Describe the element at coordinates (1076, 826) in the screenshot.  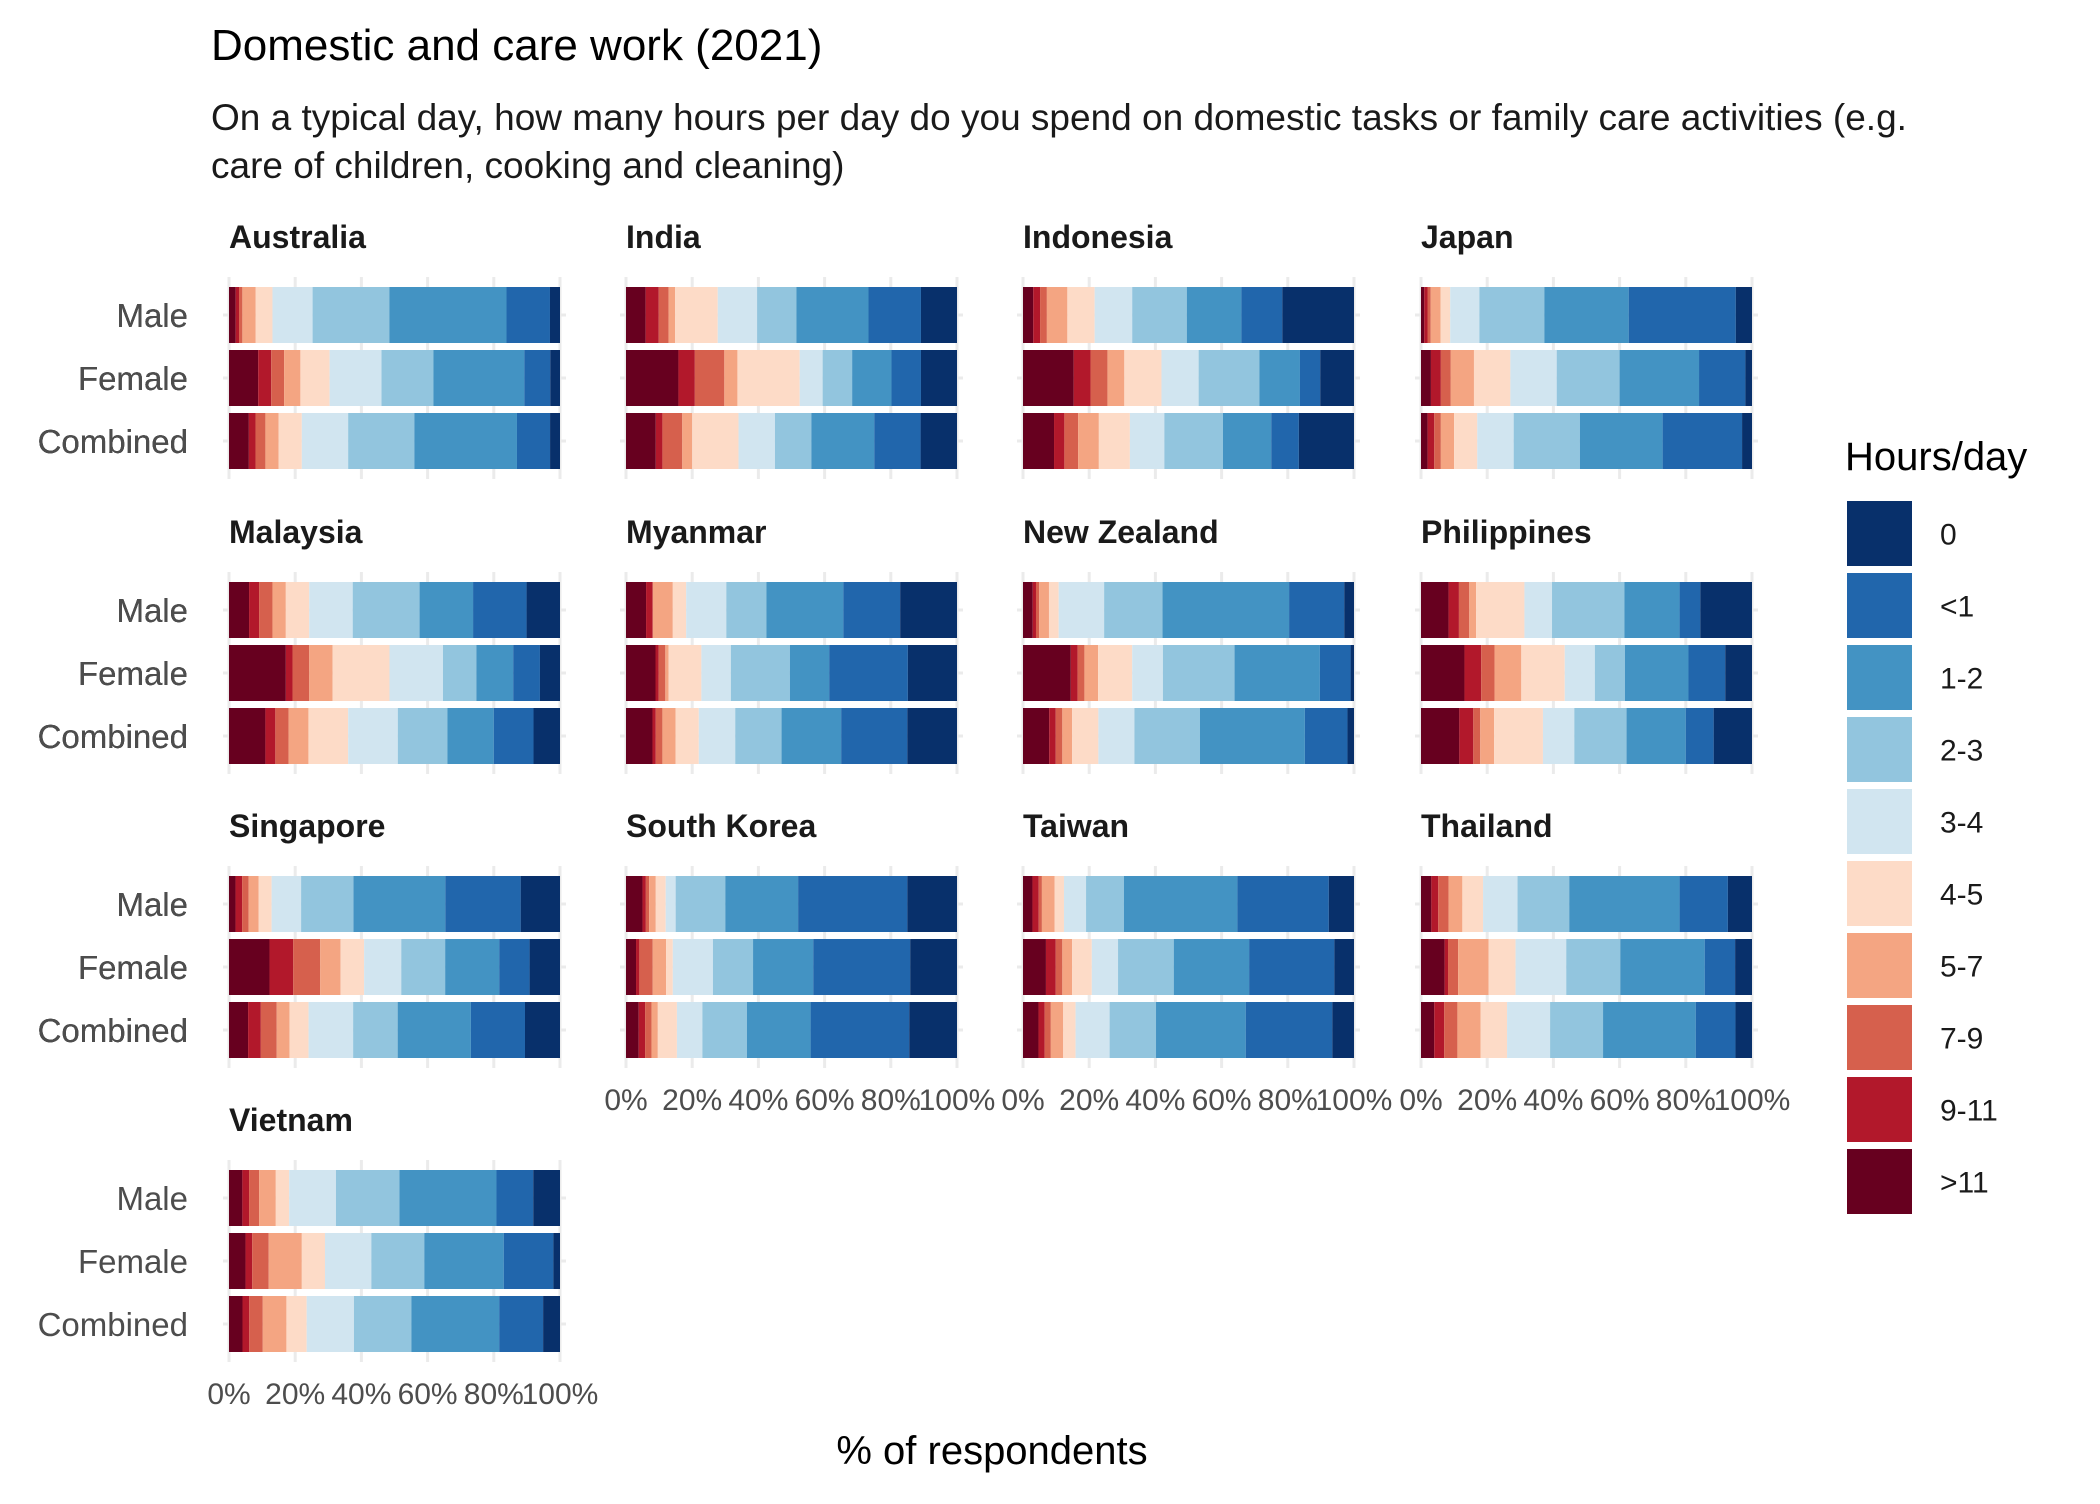
I see `facet-title-taiwan: Taiwan` at that location.